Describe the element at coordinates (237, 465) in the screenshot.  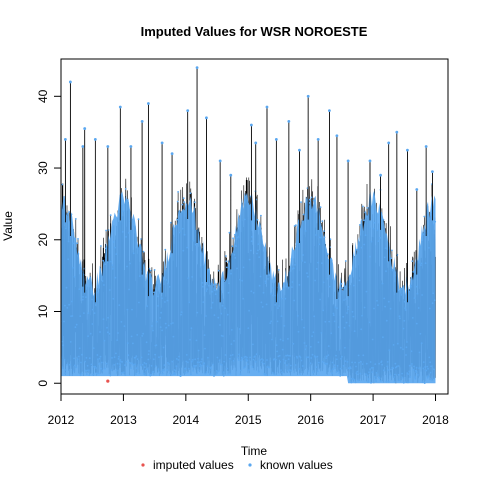
I see `legend: imputed values known values` at that location.